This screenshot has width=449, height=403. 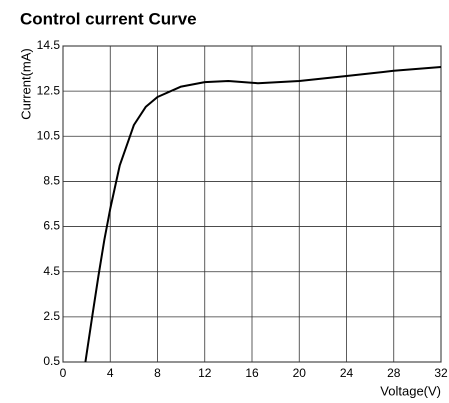 I want to click on y-tick-label: 0.5, so click(x=51, y=361).